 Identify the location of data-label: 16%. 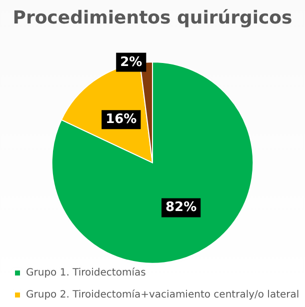
(121, 120).